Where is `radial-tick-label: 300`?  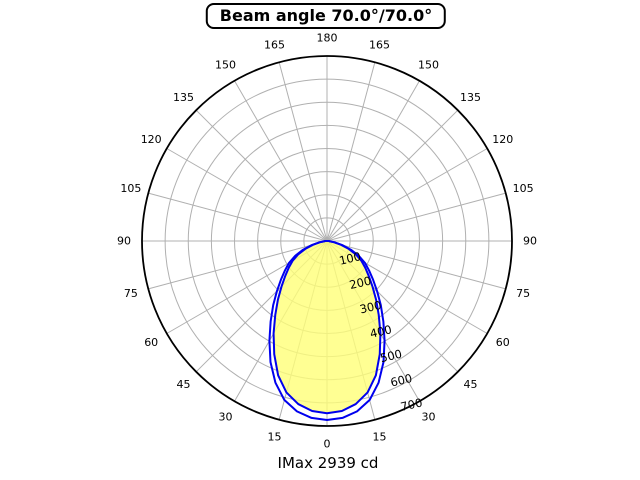 radial-tick-label: 300 is located at coordinates (370, 307).